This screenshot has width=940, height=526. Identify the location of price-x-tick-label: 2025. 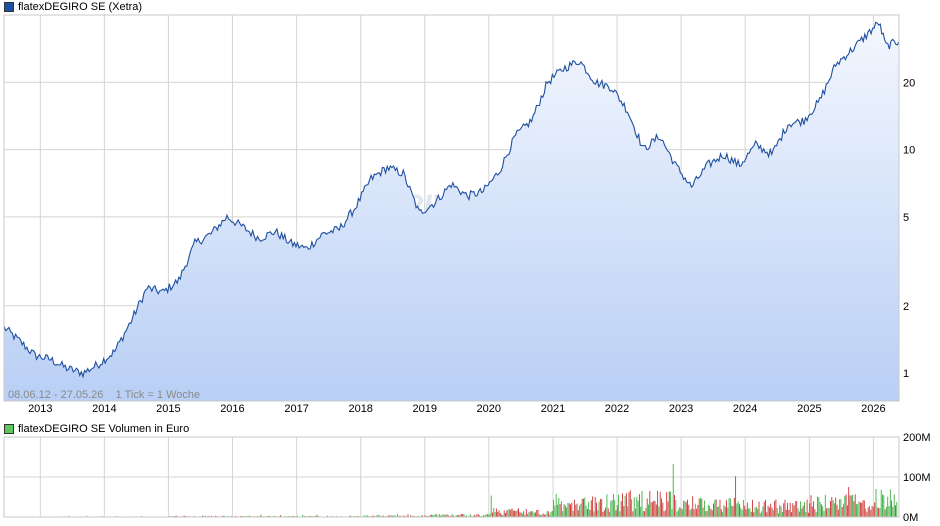
(809, 409).